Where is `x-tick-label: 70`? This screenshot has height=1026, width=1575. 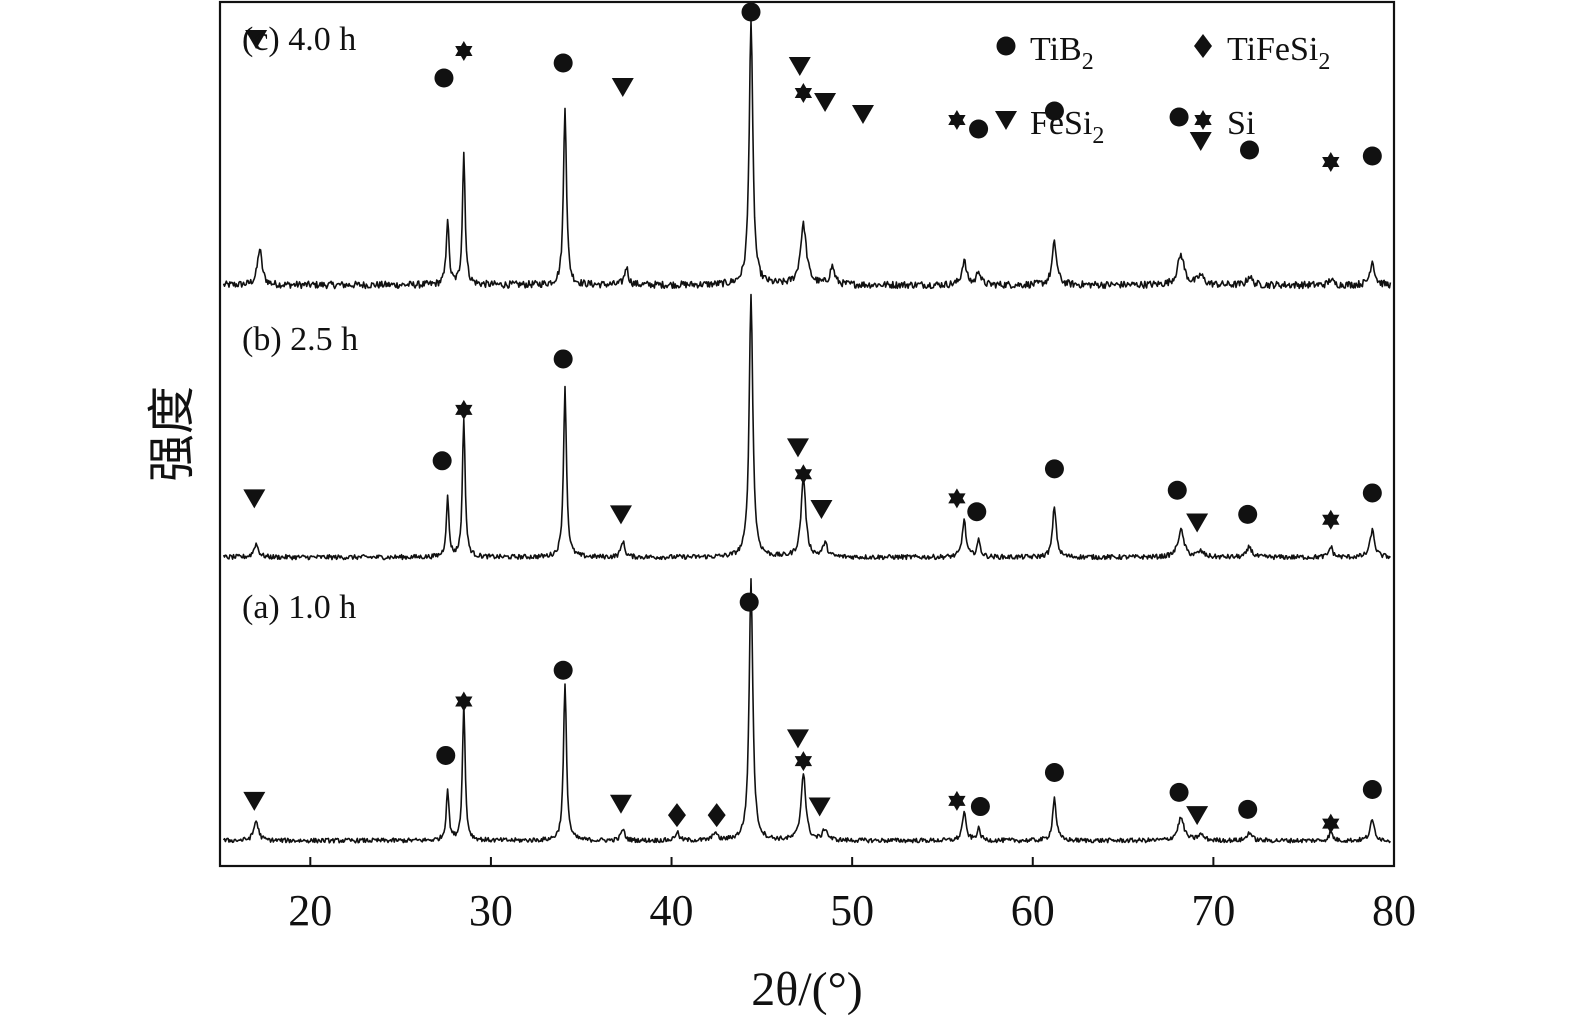
x-tick-label: 70 is located at coordinates (1213, 910).